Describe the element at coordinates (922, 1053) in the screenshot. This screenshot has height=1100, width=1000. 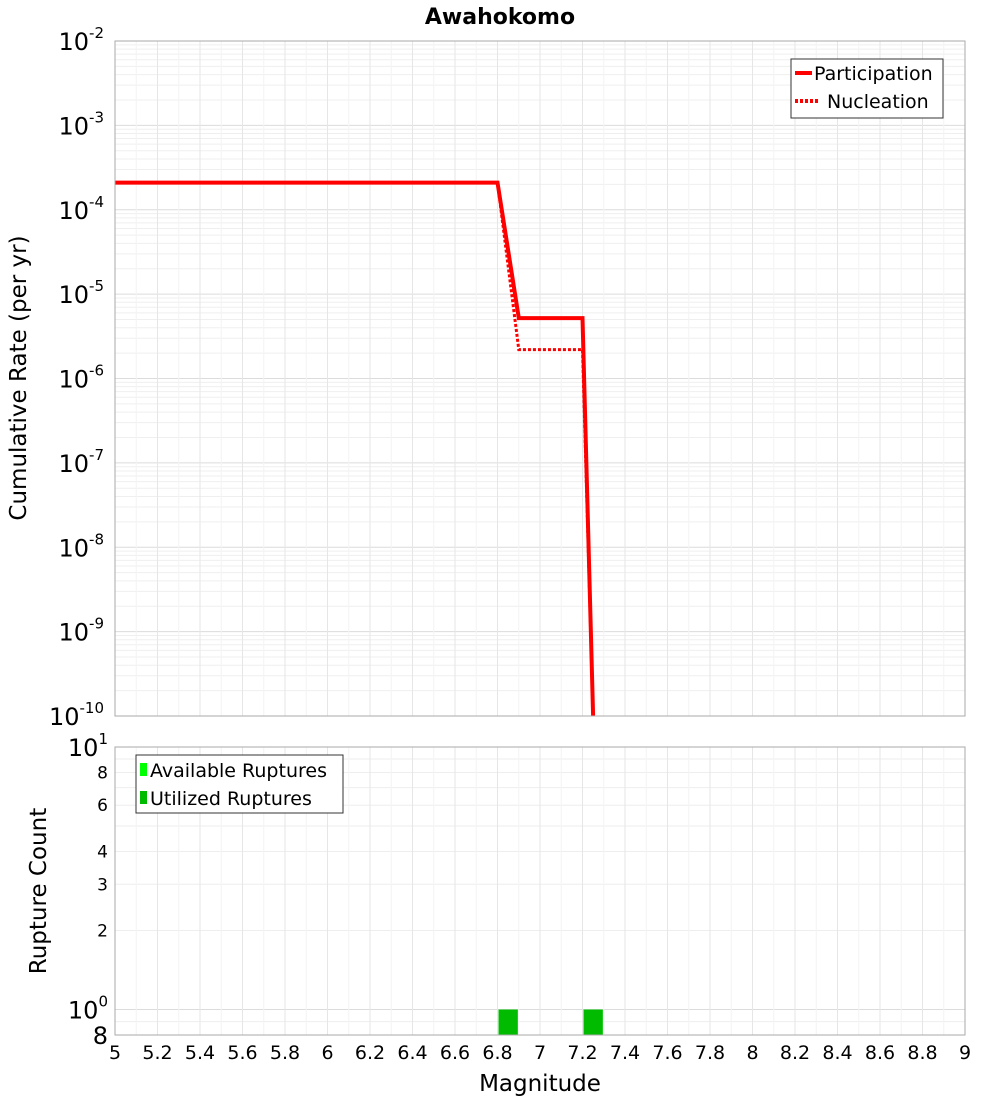
I see `x-tick-label: 8.8` at that location.